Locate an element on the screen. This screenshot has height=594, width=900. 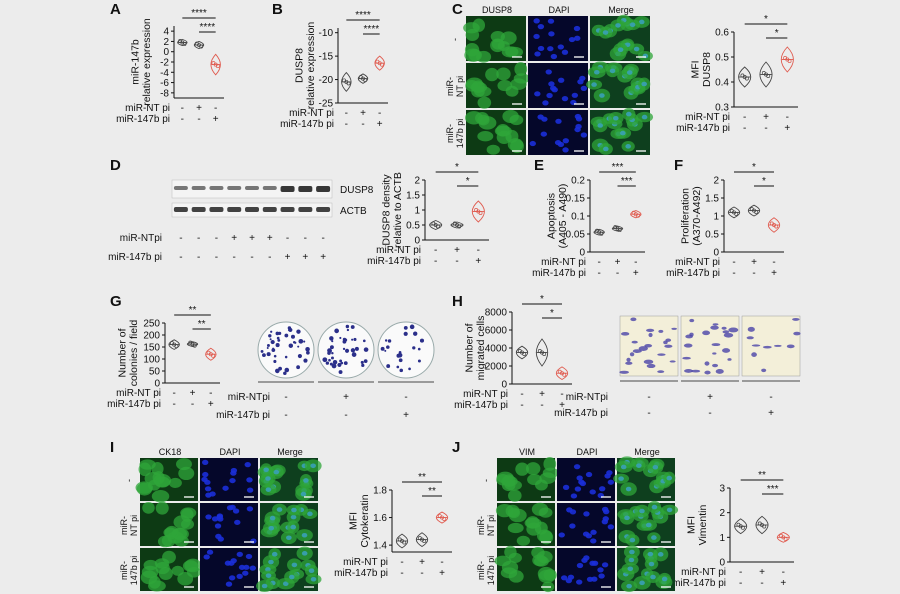
micrograph-column-label: VIM is located at coordinates (527, 452).